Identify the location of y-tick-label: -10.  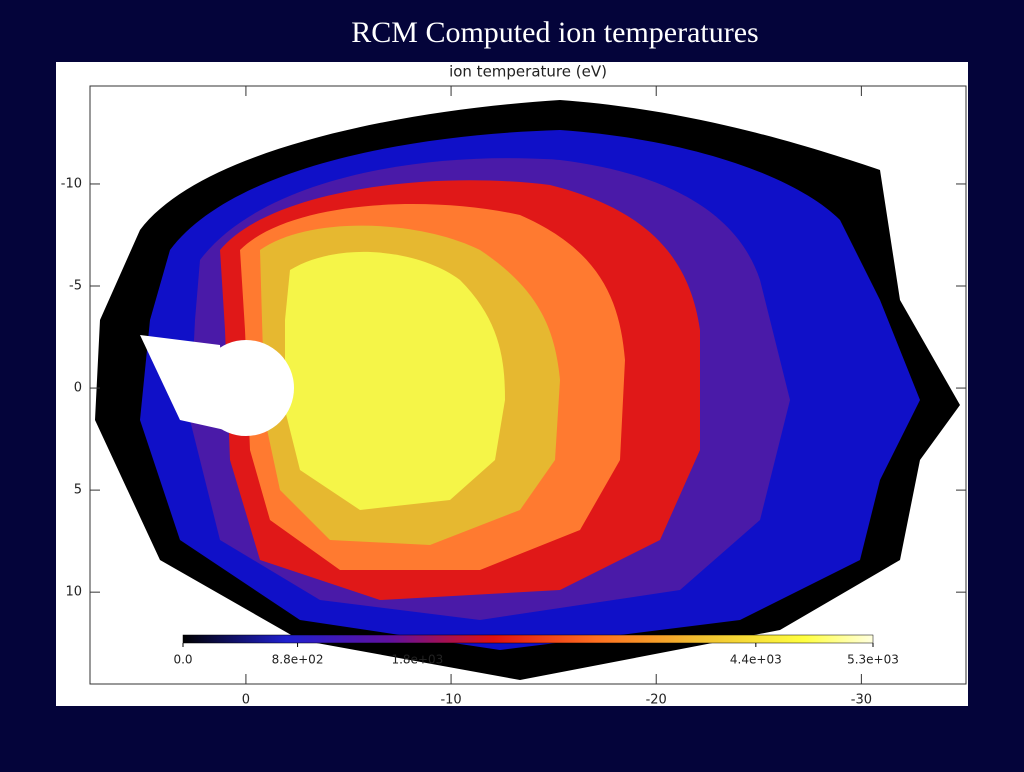
(71, 183).